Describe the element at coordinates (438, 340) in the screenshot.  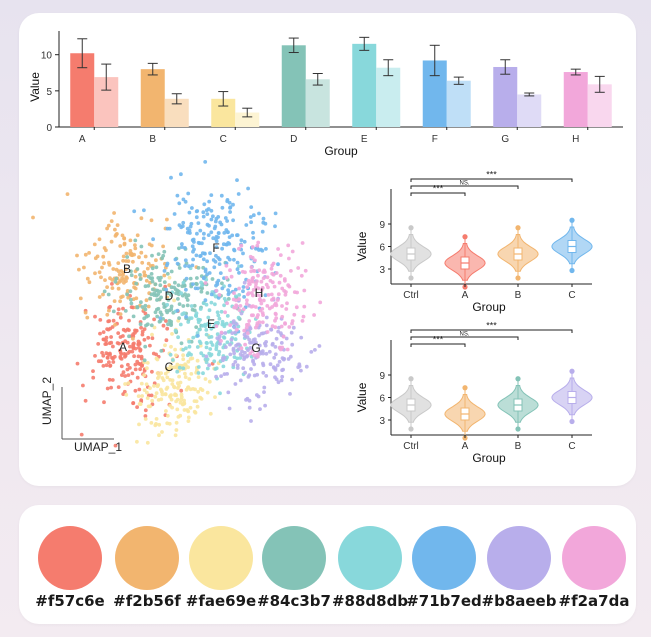
I see `significance-label: ***` at that location.